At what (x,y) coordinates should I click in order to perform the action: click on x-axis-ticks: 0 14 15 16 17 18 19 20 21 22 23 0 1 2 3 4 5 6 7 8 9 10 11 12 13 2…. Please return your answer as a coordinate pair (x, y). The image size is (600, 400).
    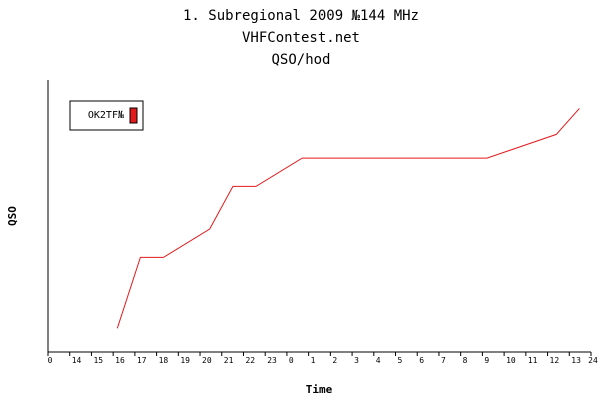
    Looking at the image, I should click on (322, 358).